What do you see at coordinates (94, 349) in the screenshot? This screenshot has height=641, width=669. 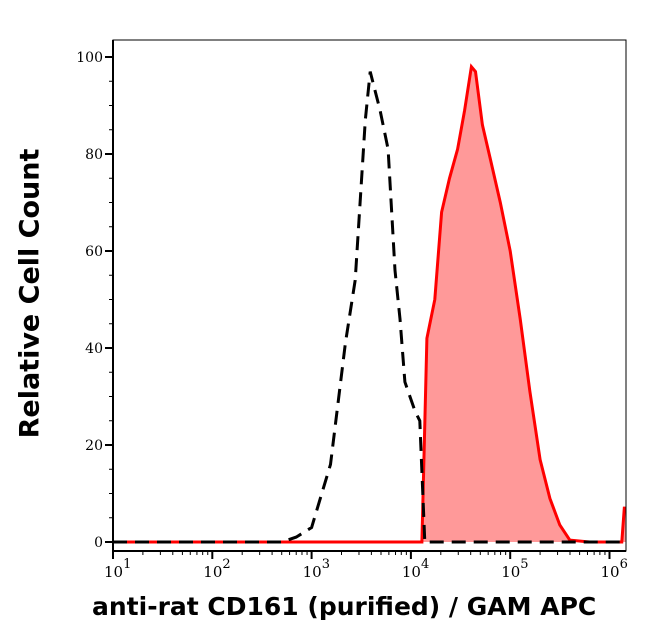 I see `y-tick-label: 40` at bounding box center [94, 349].